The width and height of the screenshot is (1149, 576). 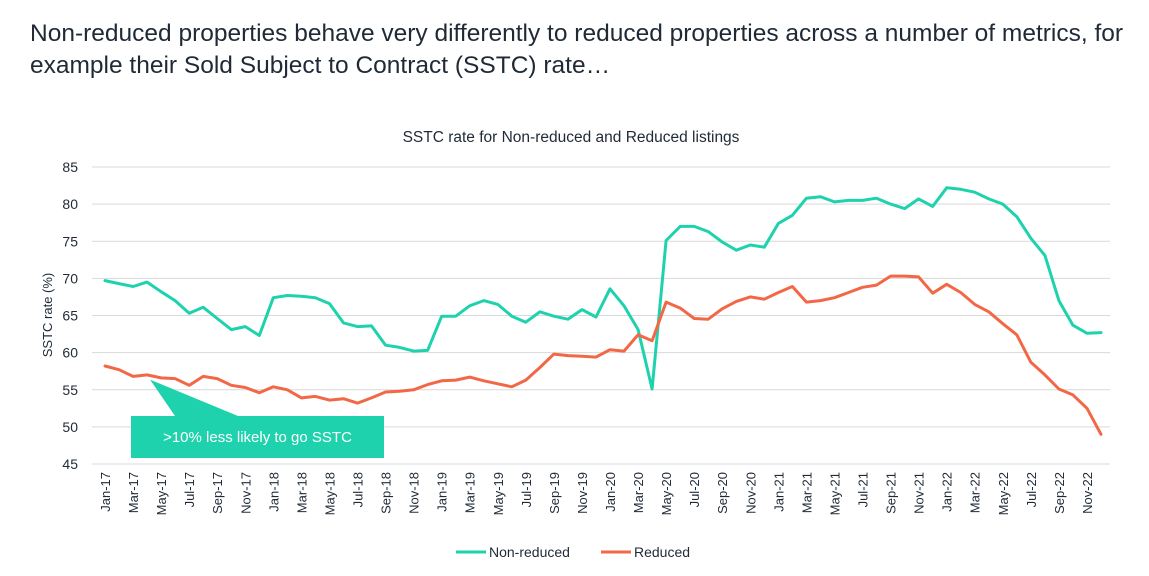 What do you see at coordinates (722, 493) in the screenshot?
I see `x-tick-label: Sep-20` at bounding box center [722, 493].